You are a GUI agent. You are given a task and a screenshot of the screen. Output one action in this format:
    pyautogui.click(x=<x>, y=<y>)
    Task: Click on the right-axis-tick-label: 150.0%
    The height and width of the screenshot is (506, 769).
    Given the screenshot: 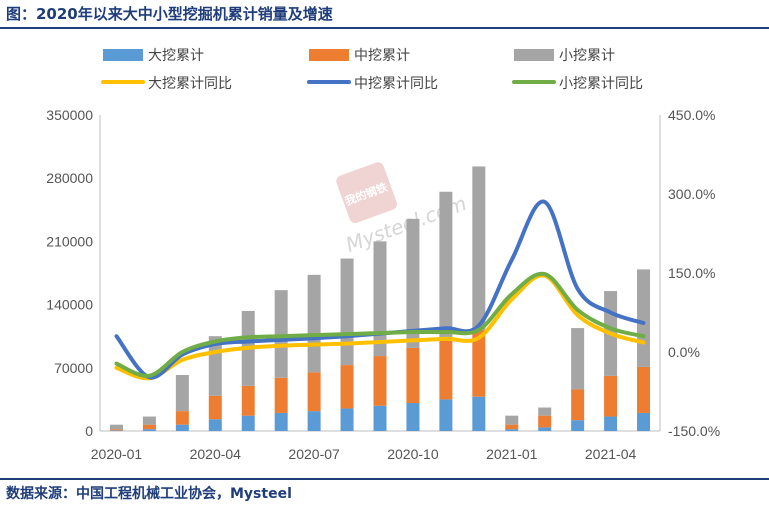 What is the action you would take?
    pyautogui.click(x=691, y=273)
    